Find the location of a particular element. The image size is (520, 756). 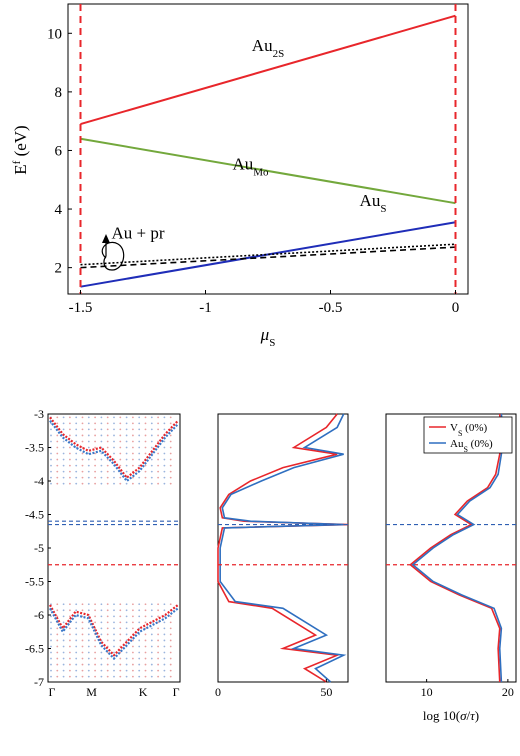

annotation-3: Au + pr is located at coordinates (137, 232).